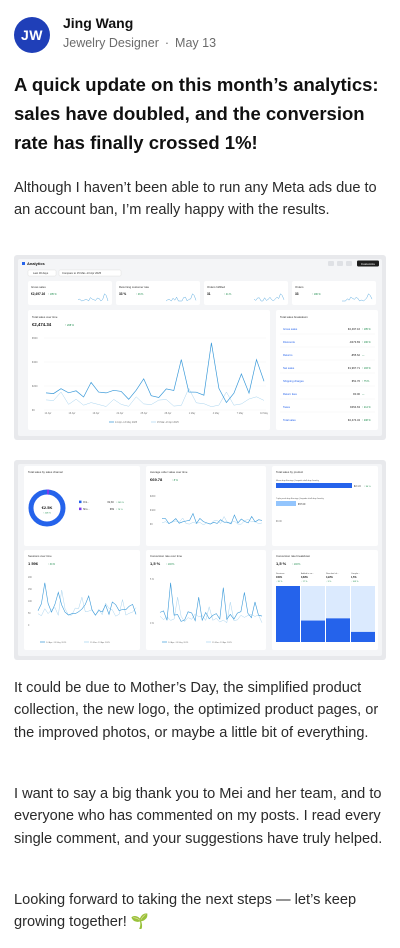 This screenshot has width=400, height=948. Describe the element at coordinates (354, 342) in the screenshot. I see `breakdown-row-value: -€473.83` at that location.